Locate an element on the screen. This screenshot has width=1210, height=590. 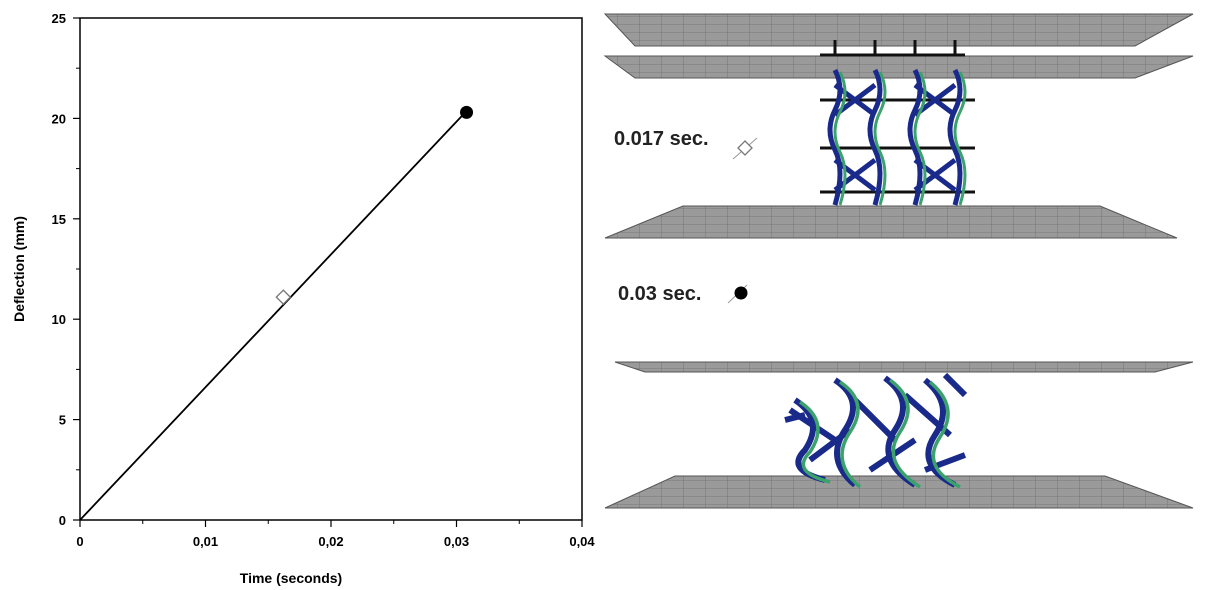
top-plate-middle is located at coordinates (898, 67).